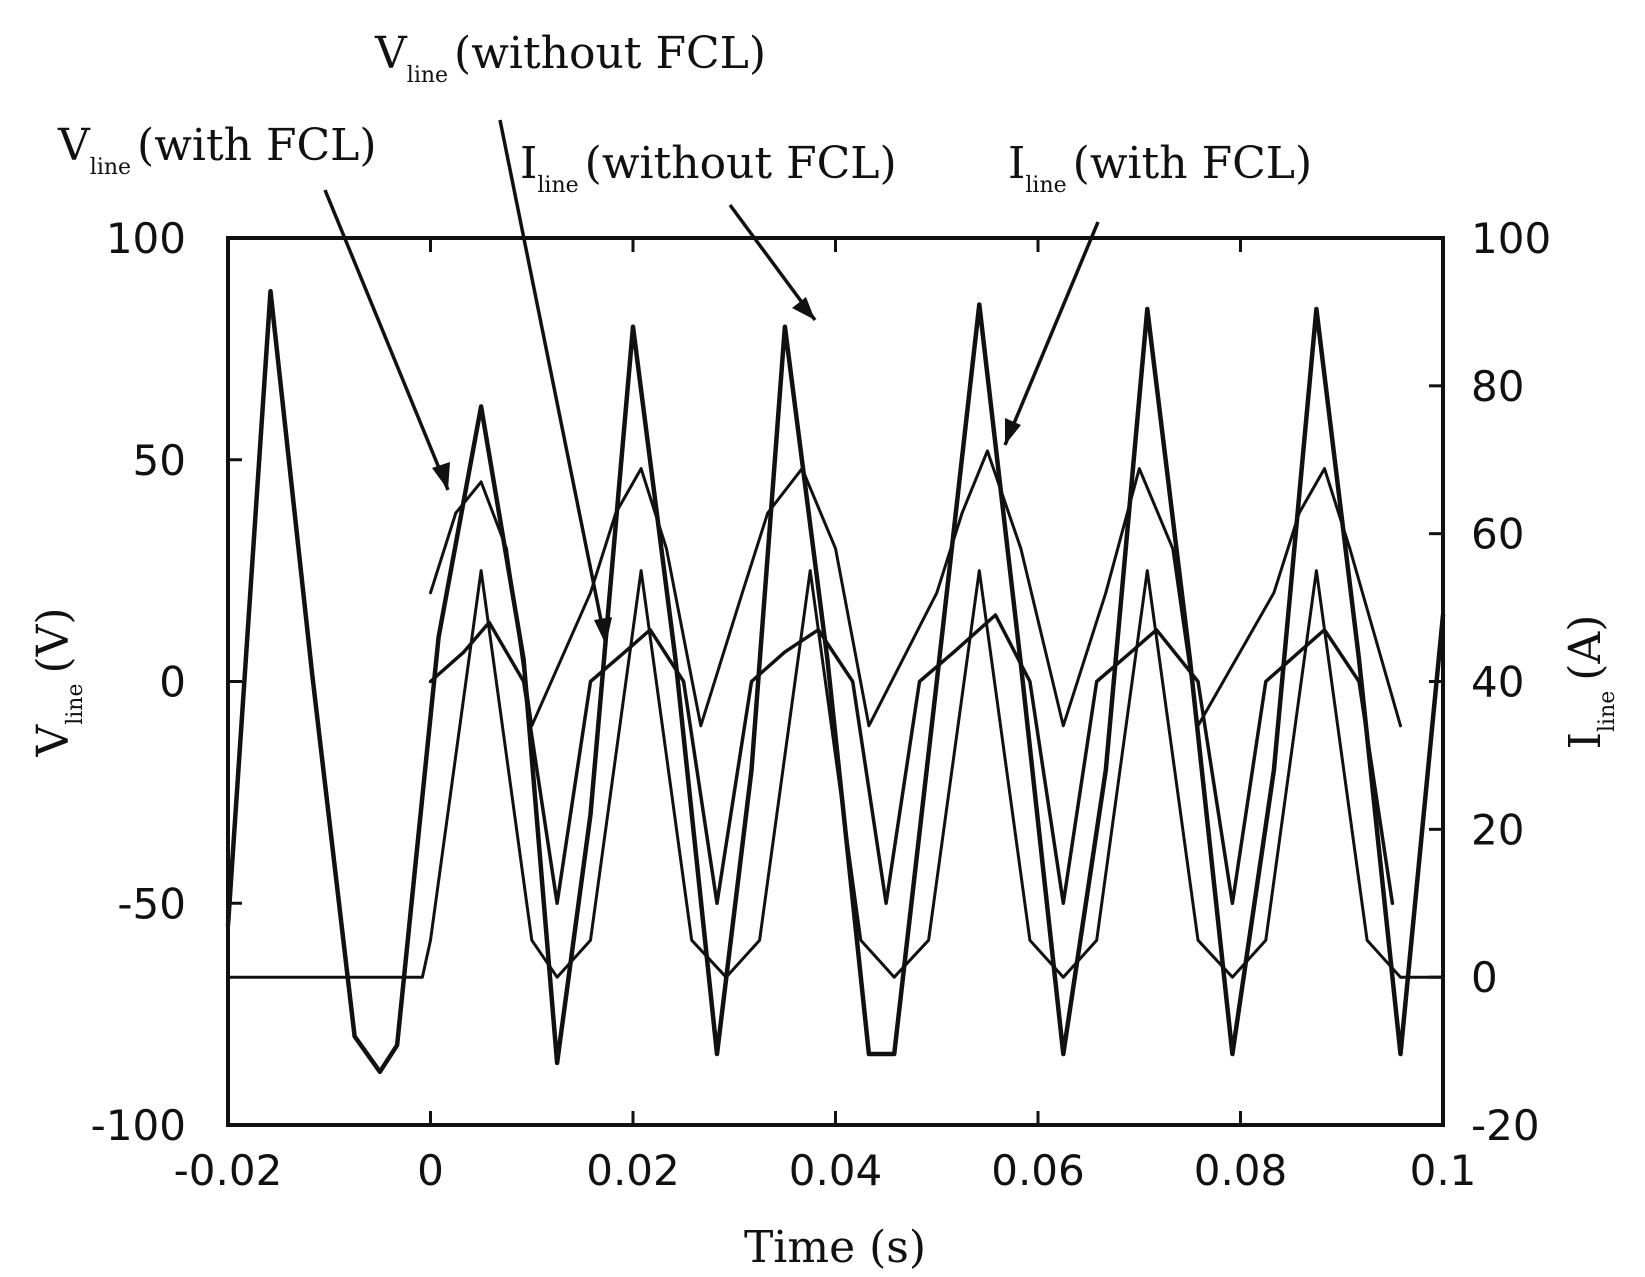 The width and height of the screenshot is (1645, 1277). Describe the element at coordinates (441, 476) in the screenshot. I see `arrowhead-v-with-fcl` at that location.